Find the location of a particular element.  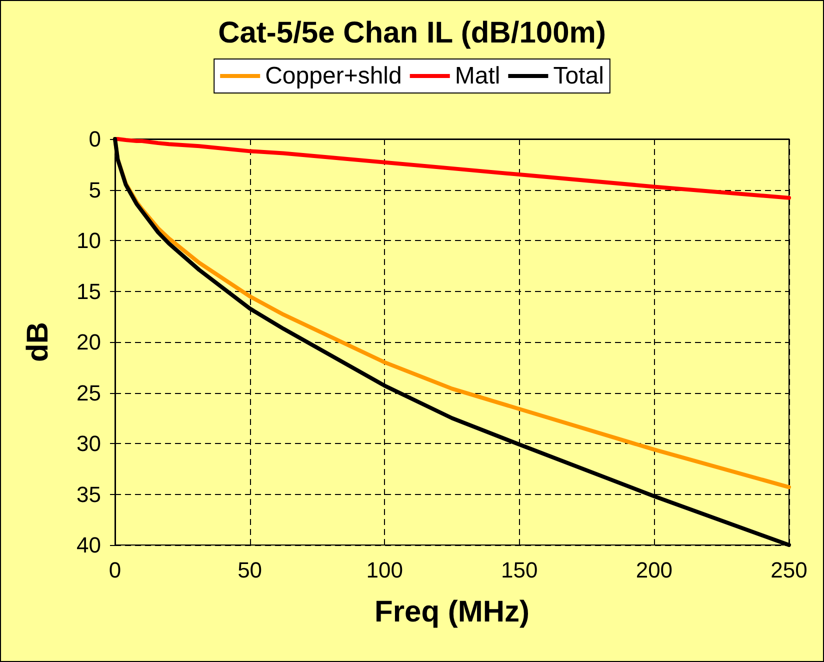

y-tick-label: 25 is located at coordinates (88, 393).